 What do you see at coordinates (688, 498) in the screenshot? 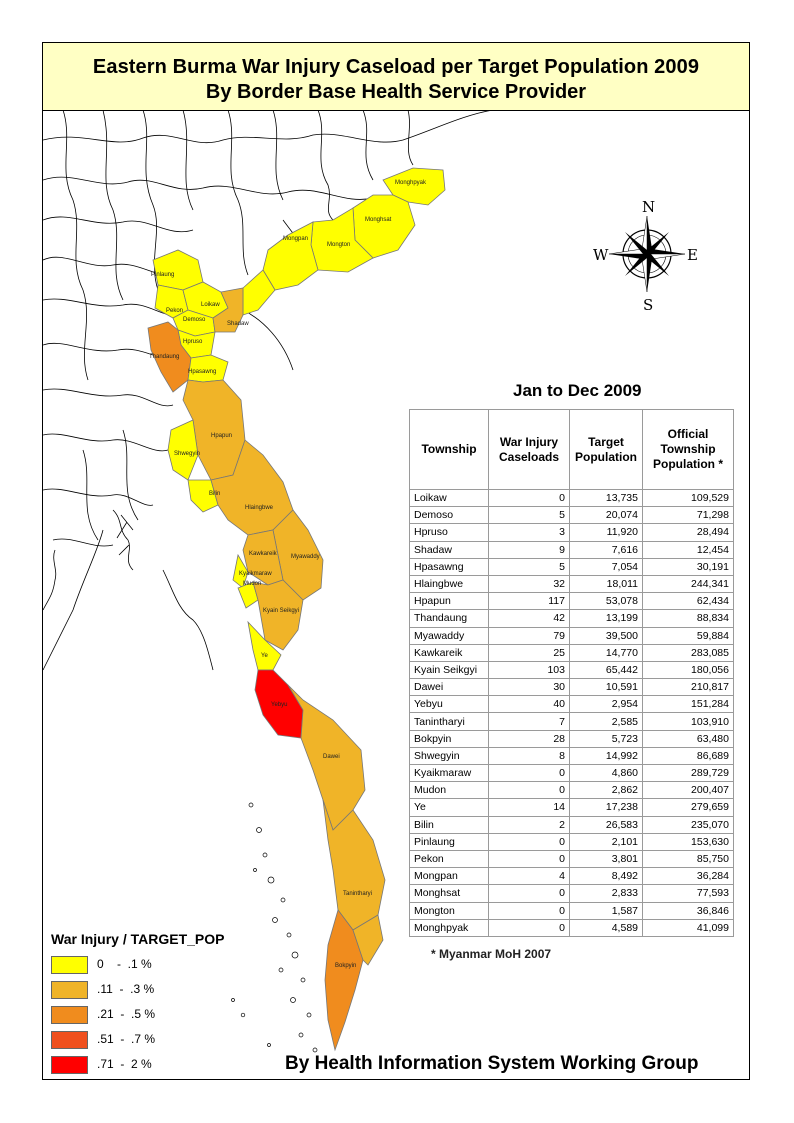
I see `official-cell: 109,529` at bounding box center [688, 498].